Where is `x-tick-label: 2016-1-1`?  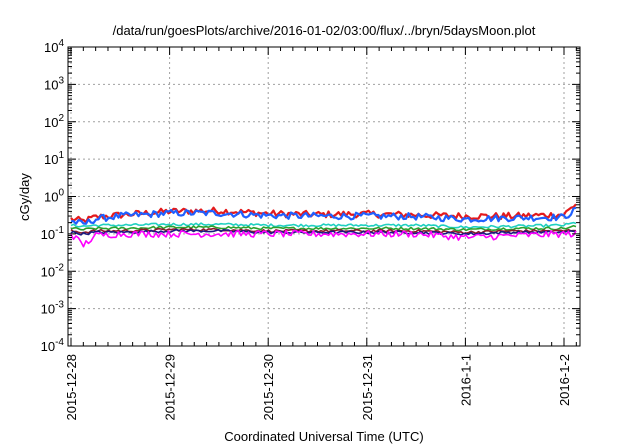 x-tick-label: 2016-1-1 is located at coordinates (465, 380).